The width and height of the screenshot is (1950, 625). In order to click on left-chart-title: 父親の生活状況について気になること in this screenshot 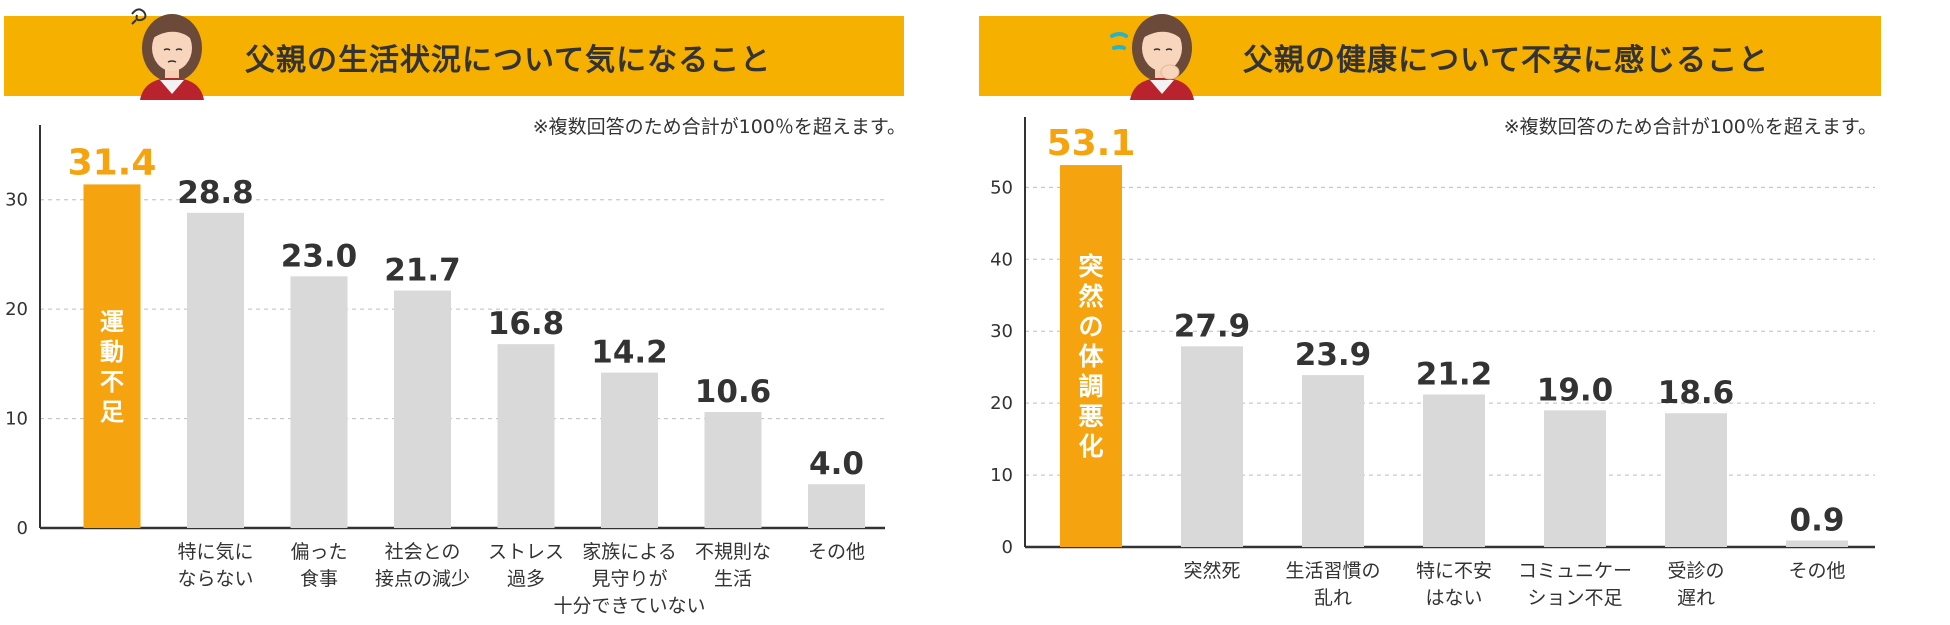, I will do `click(508, 60)`.